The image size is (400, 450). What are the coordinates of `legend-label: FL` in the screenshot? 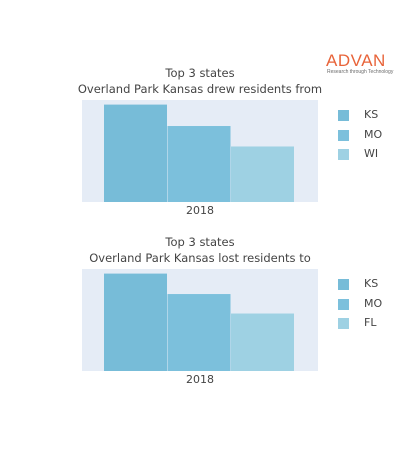 It's located at (370, 322).